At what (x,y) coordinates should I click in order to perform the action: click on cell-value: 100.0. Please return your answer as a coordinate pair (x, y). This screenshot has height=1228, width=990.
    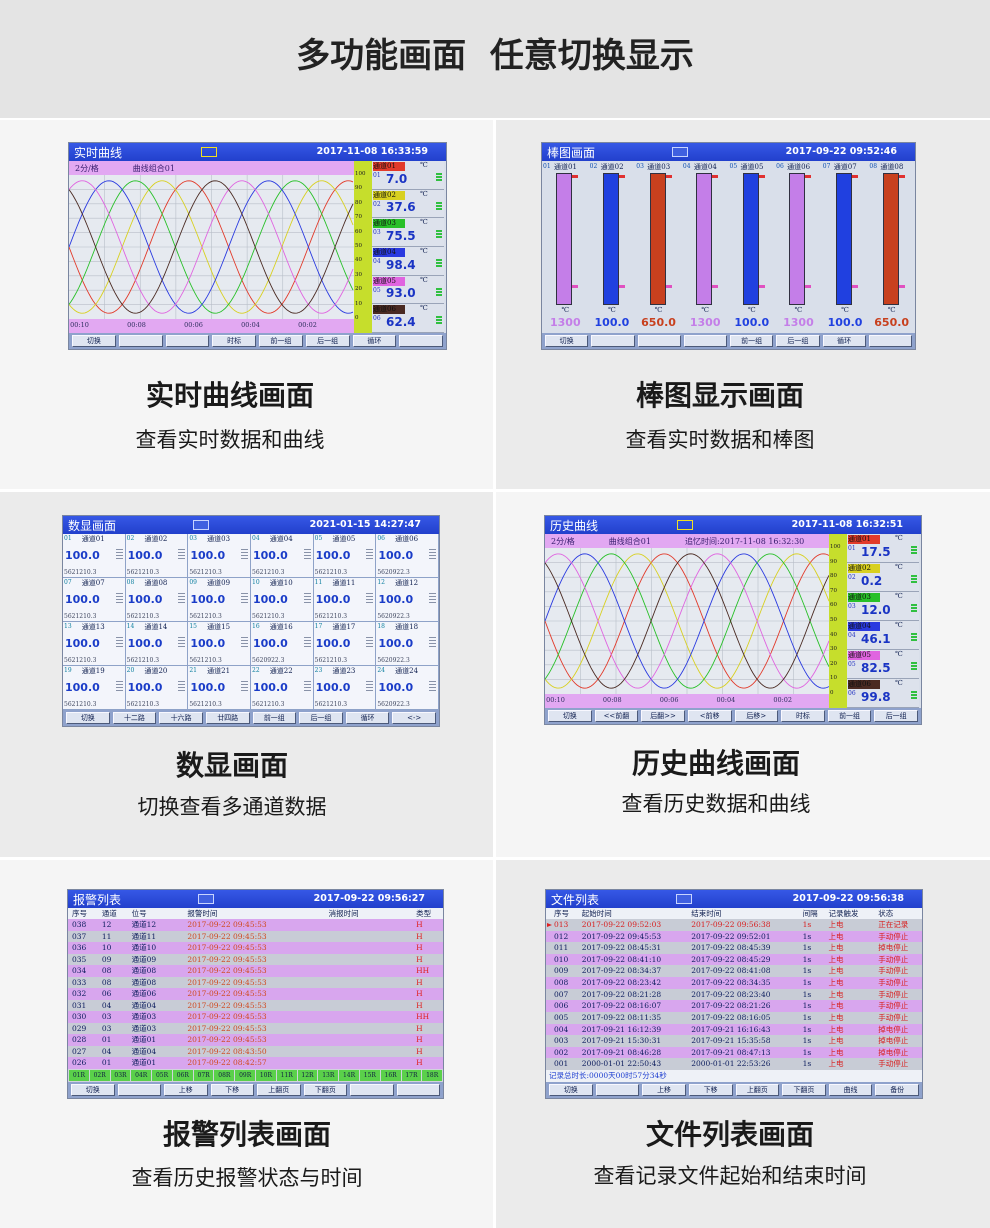
    Looking at the image, I should click on (145, 599).